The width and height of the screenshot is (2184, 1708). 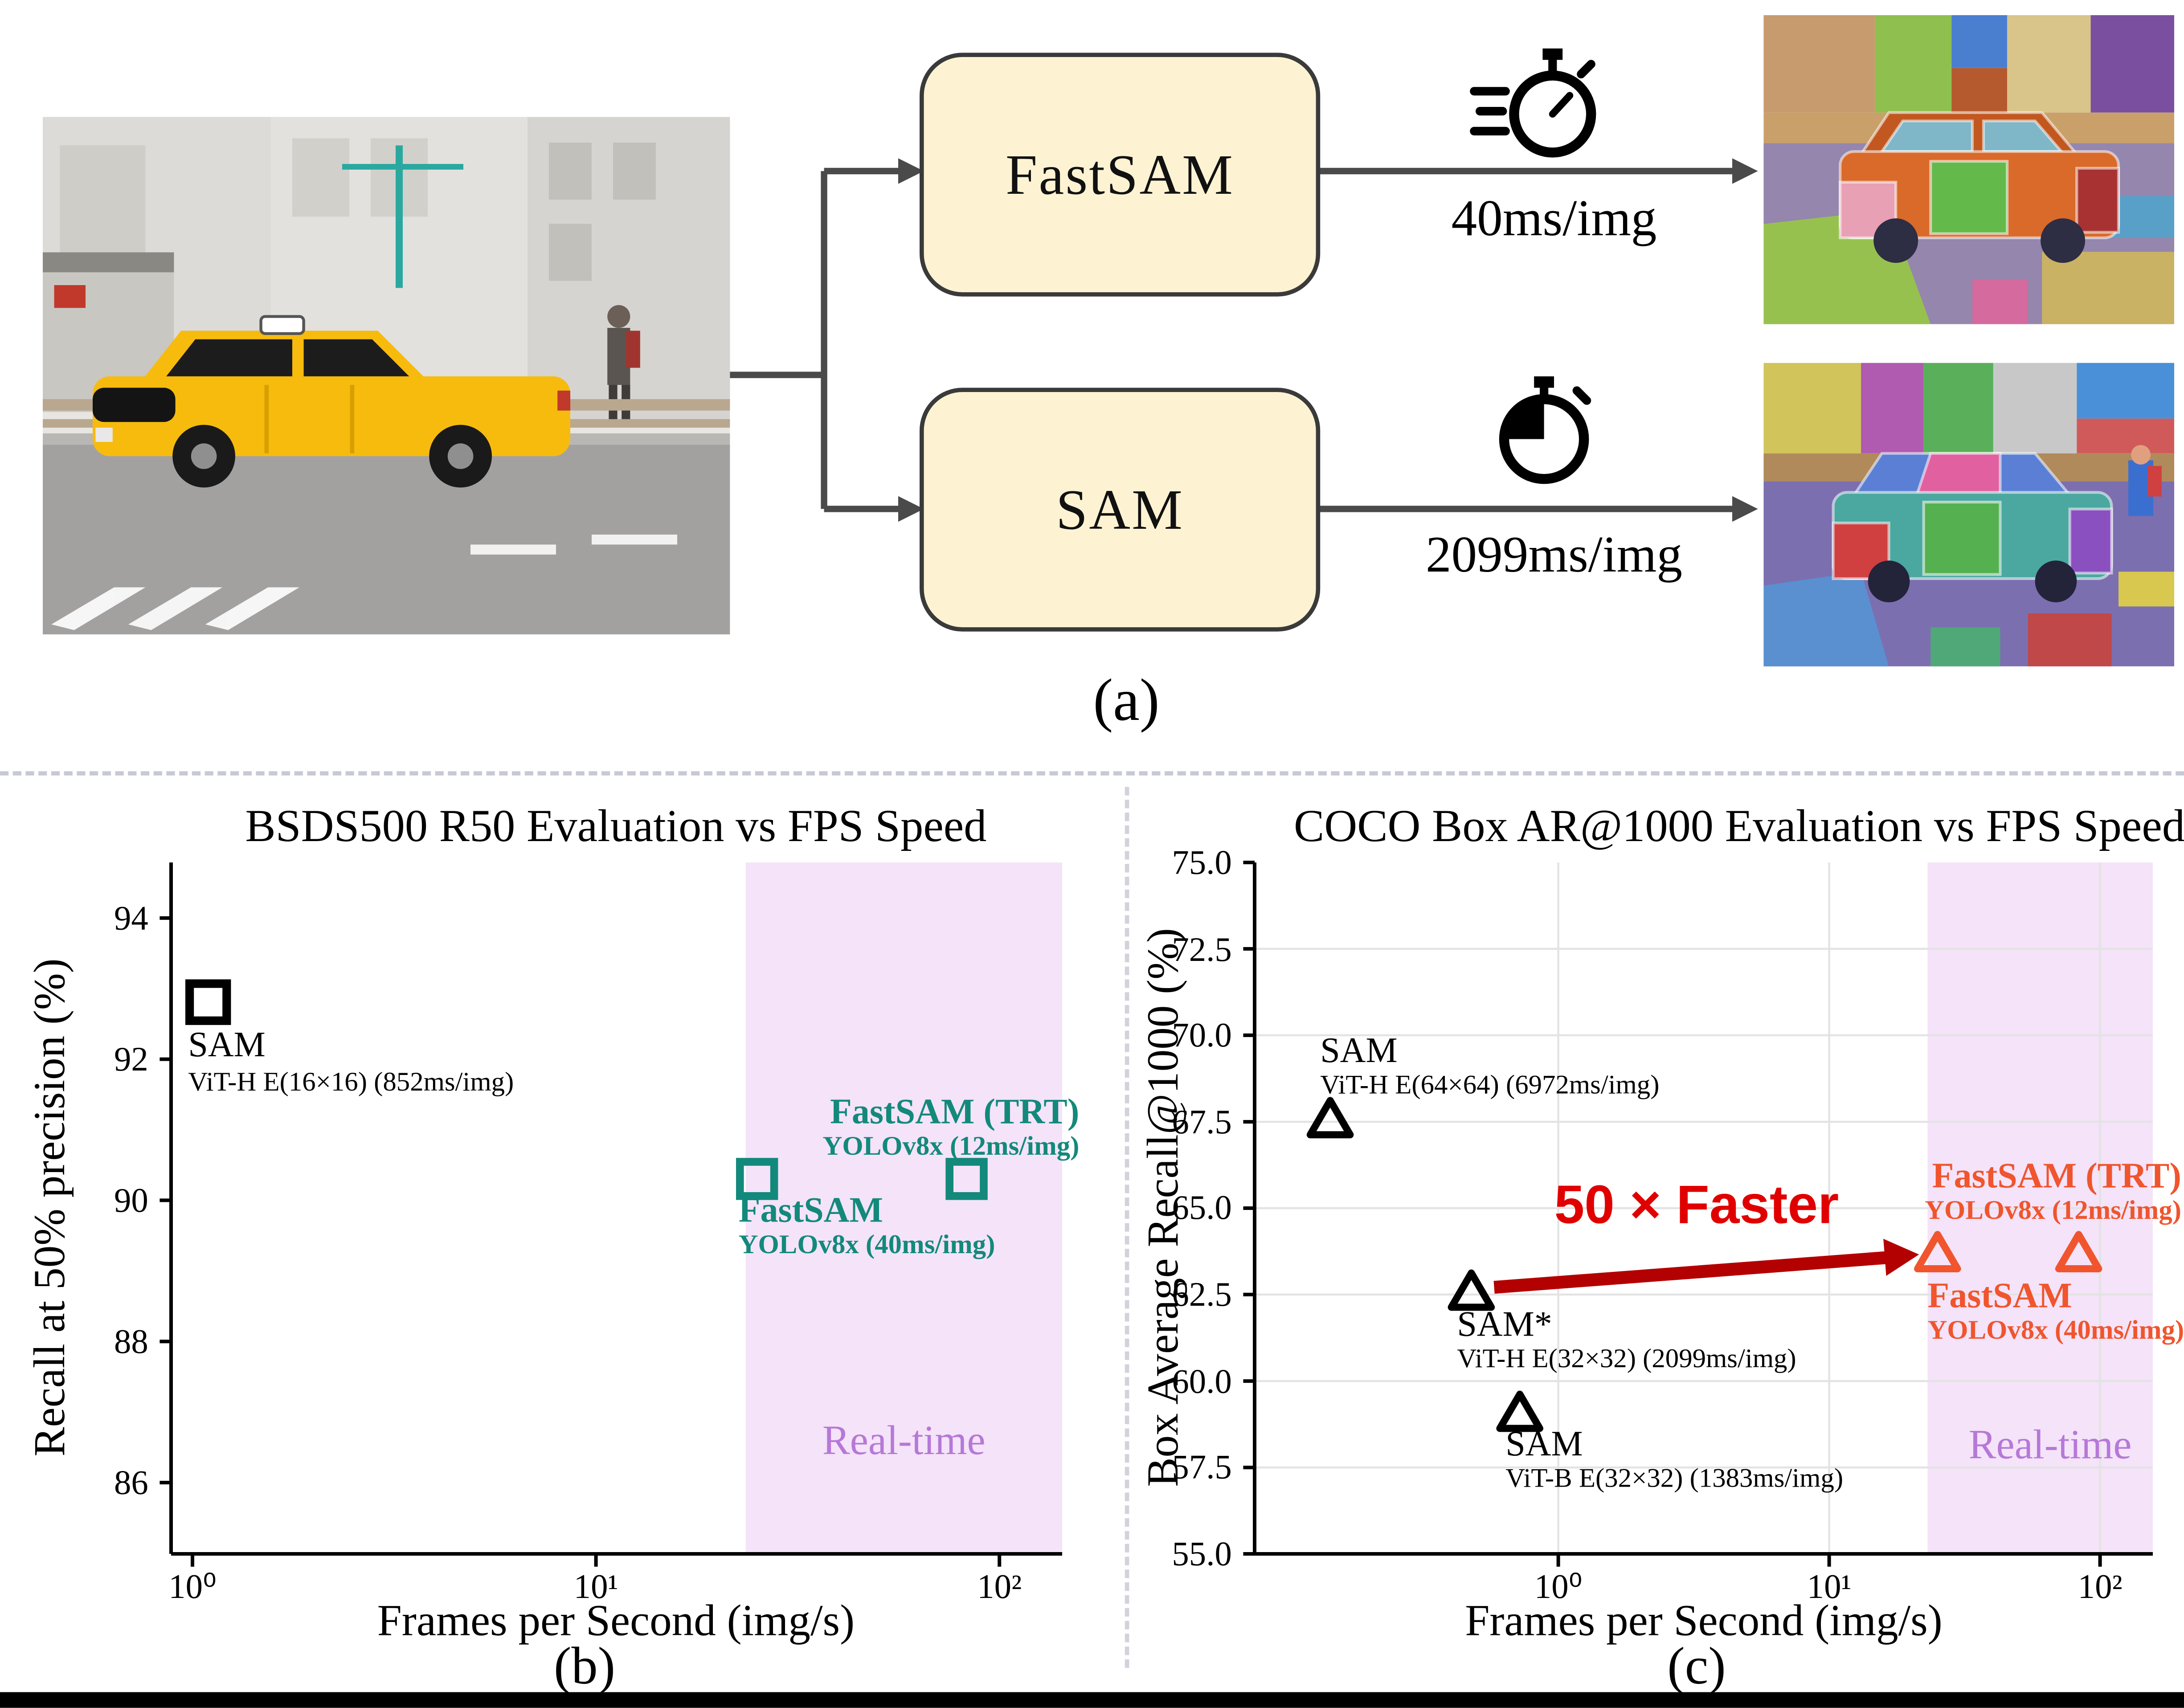 I want to click on ytick: 57.5, so click(x=1201, y=1467).